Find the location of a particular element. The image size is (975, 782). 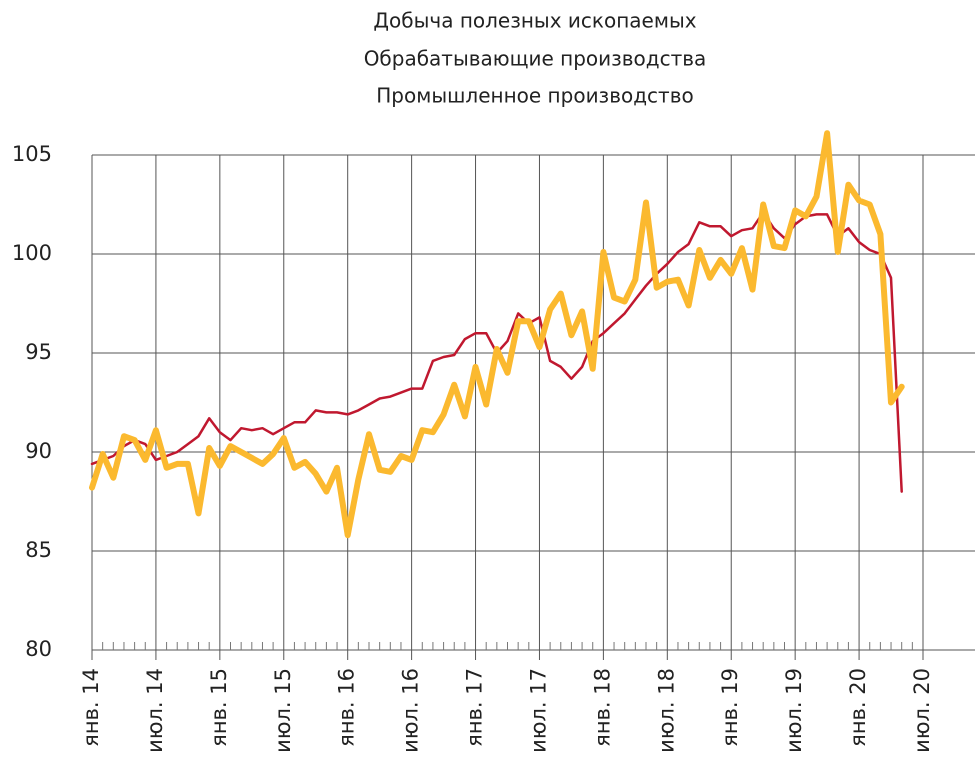

x-tick-label: янв. 19 is located at coordinates (730, 707).